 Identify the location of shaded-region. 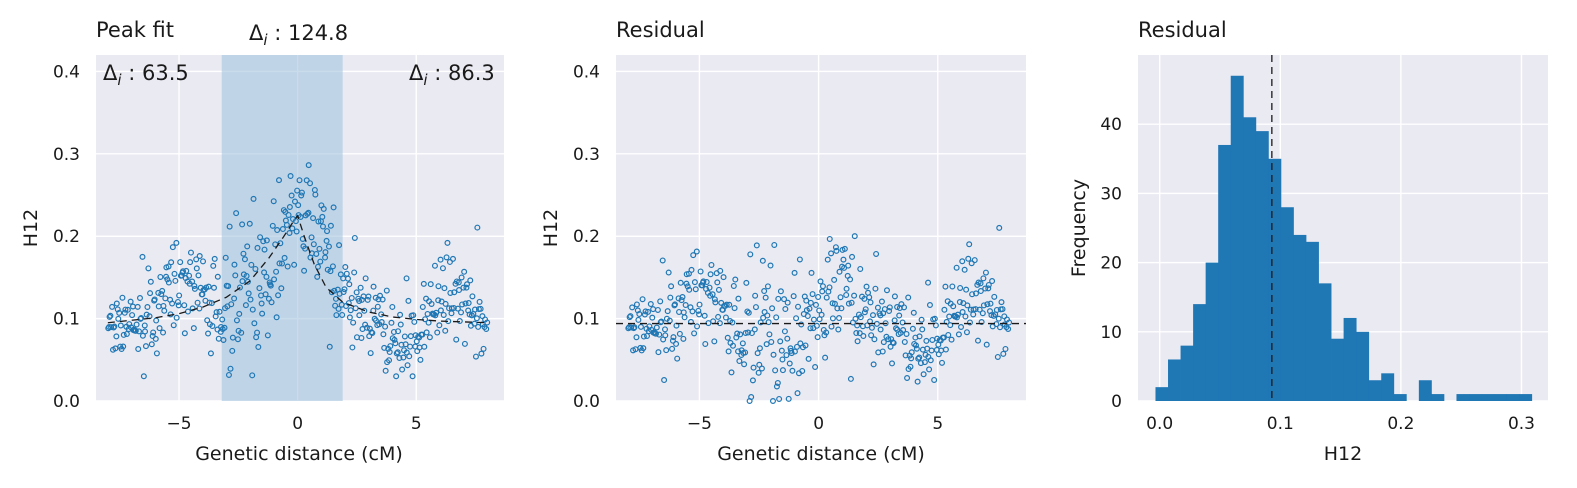
(282, 228).